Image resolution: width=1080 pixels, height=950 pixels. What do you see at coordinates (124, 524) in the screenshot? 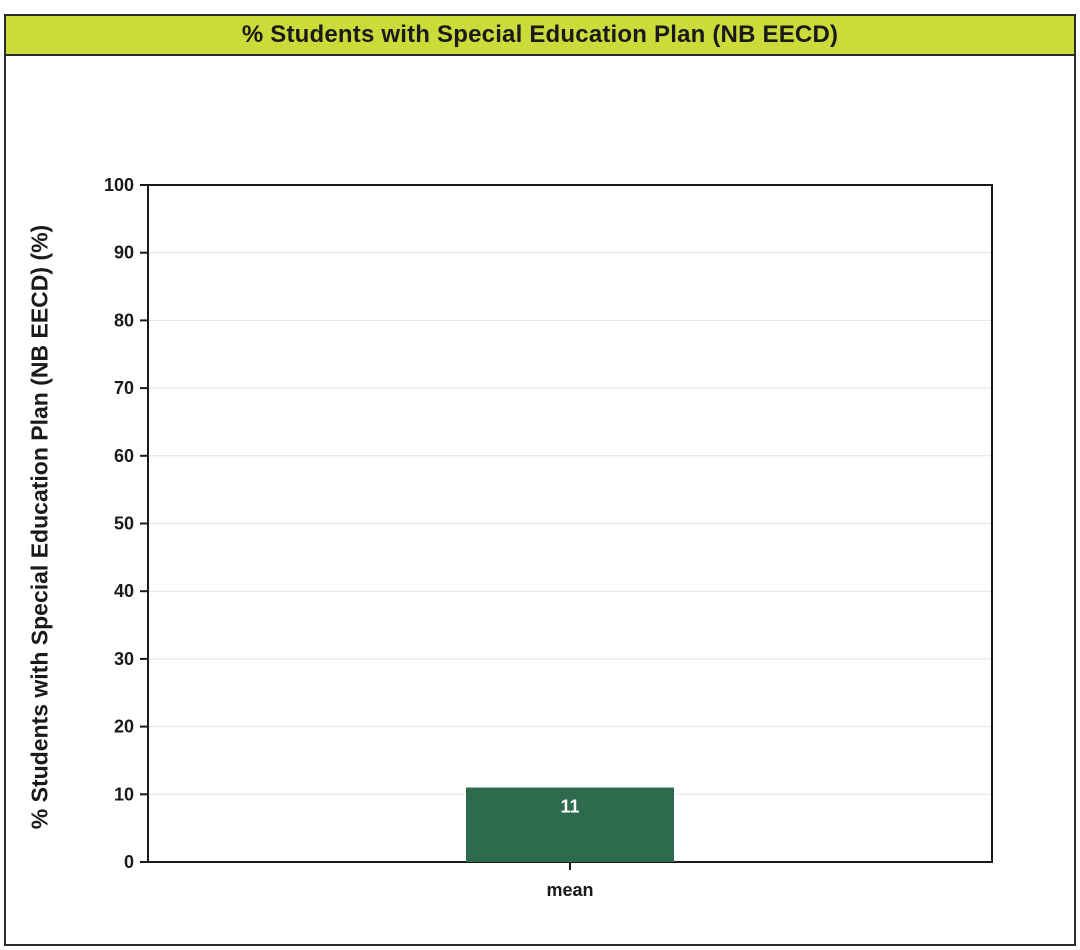
I see `y-tick-label: 50` at bounding box center [124, 524].